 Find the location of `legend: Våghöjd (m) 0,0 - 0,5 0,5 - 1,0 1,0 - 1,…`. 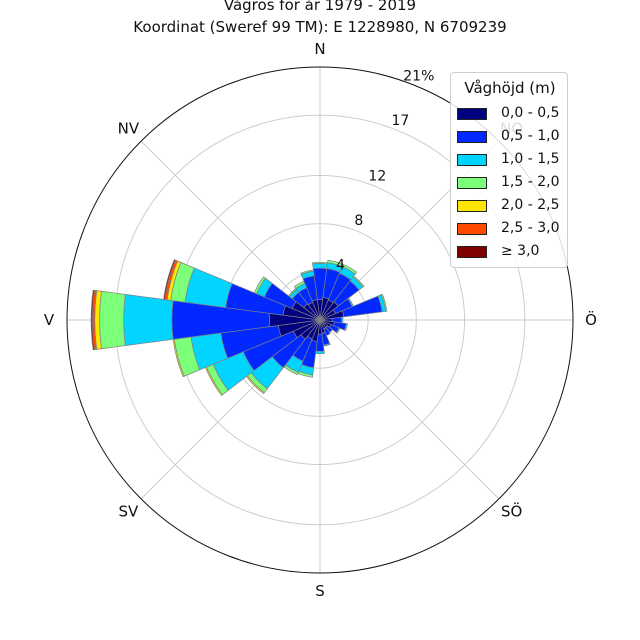

legend: Våghöjd (m) 0,0 - 0,5 0,5 - 1,0 1,0 - 1,… is located at coordinates (509, 170).